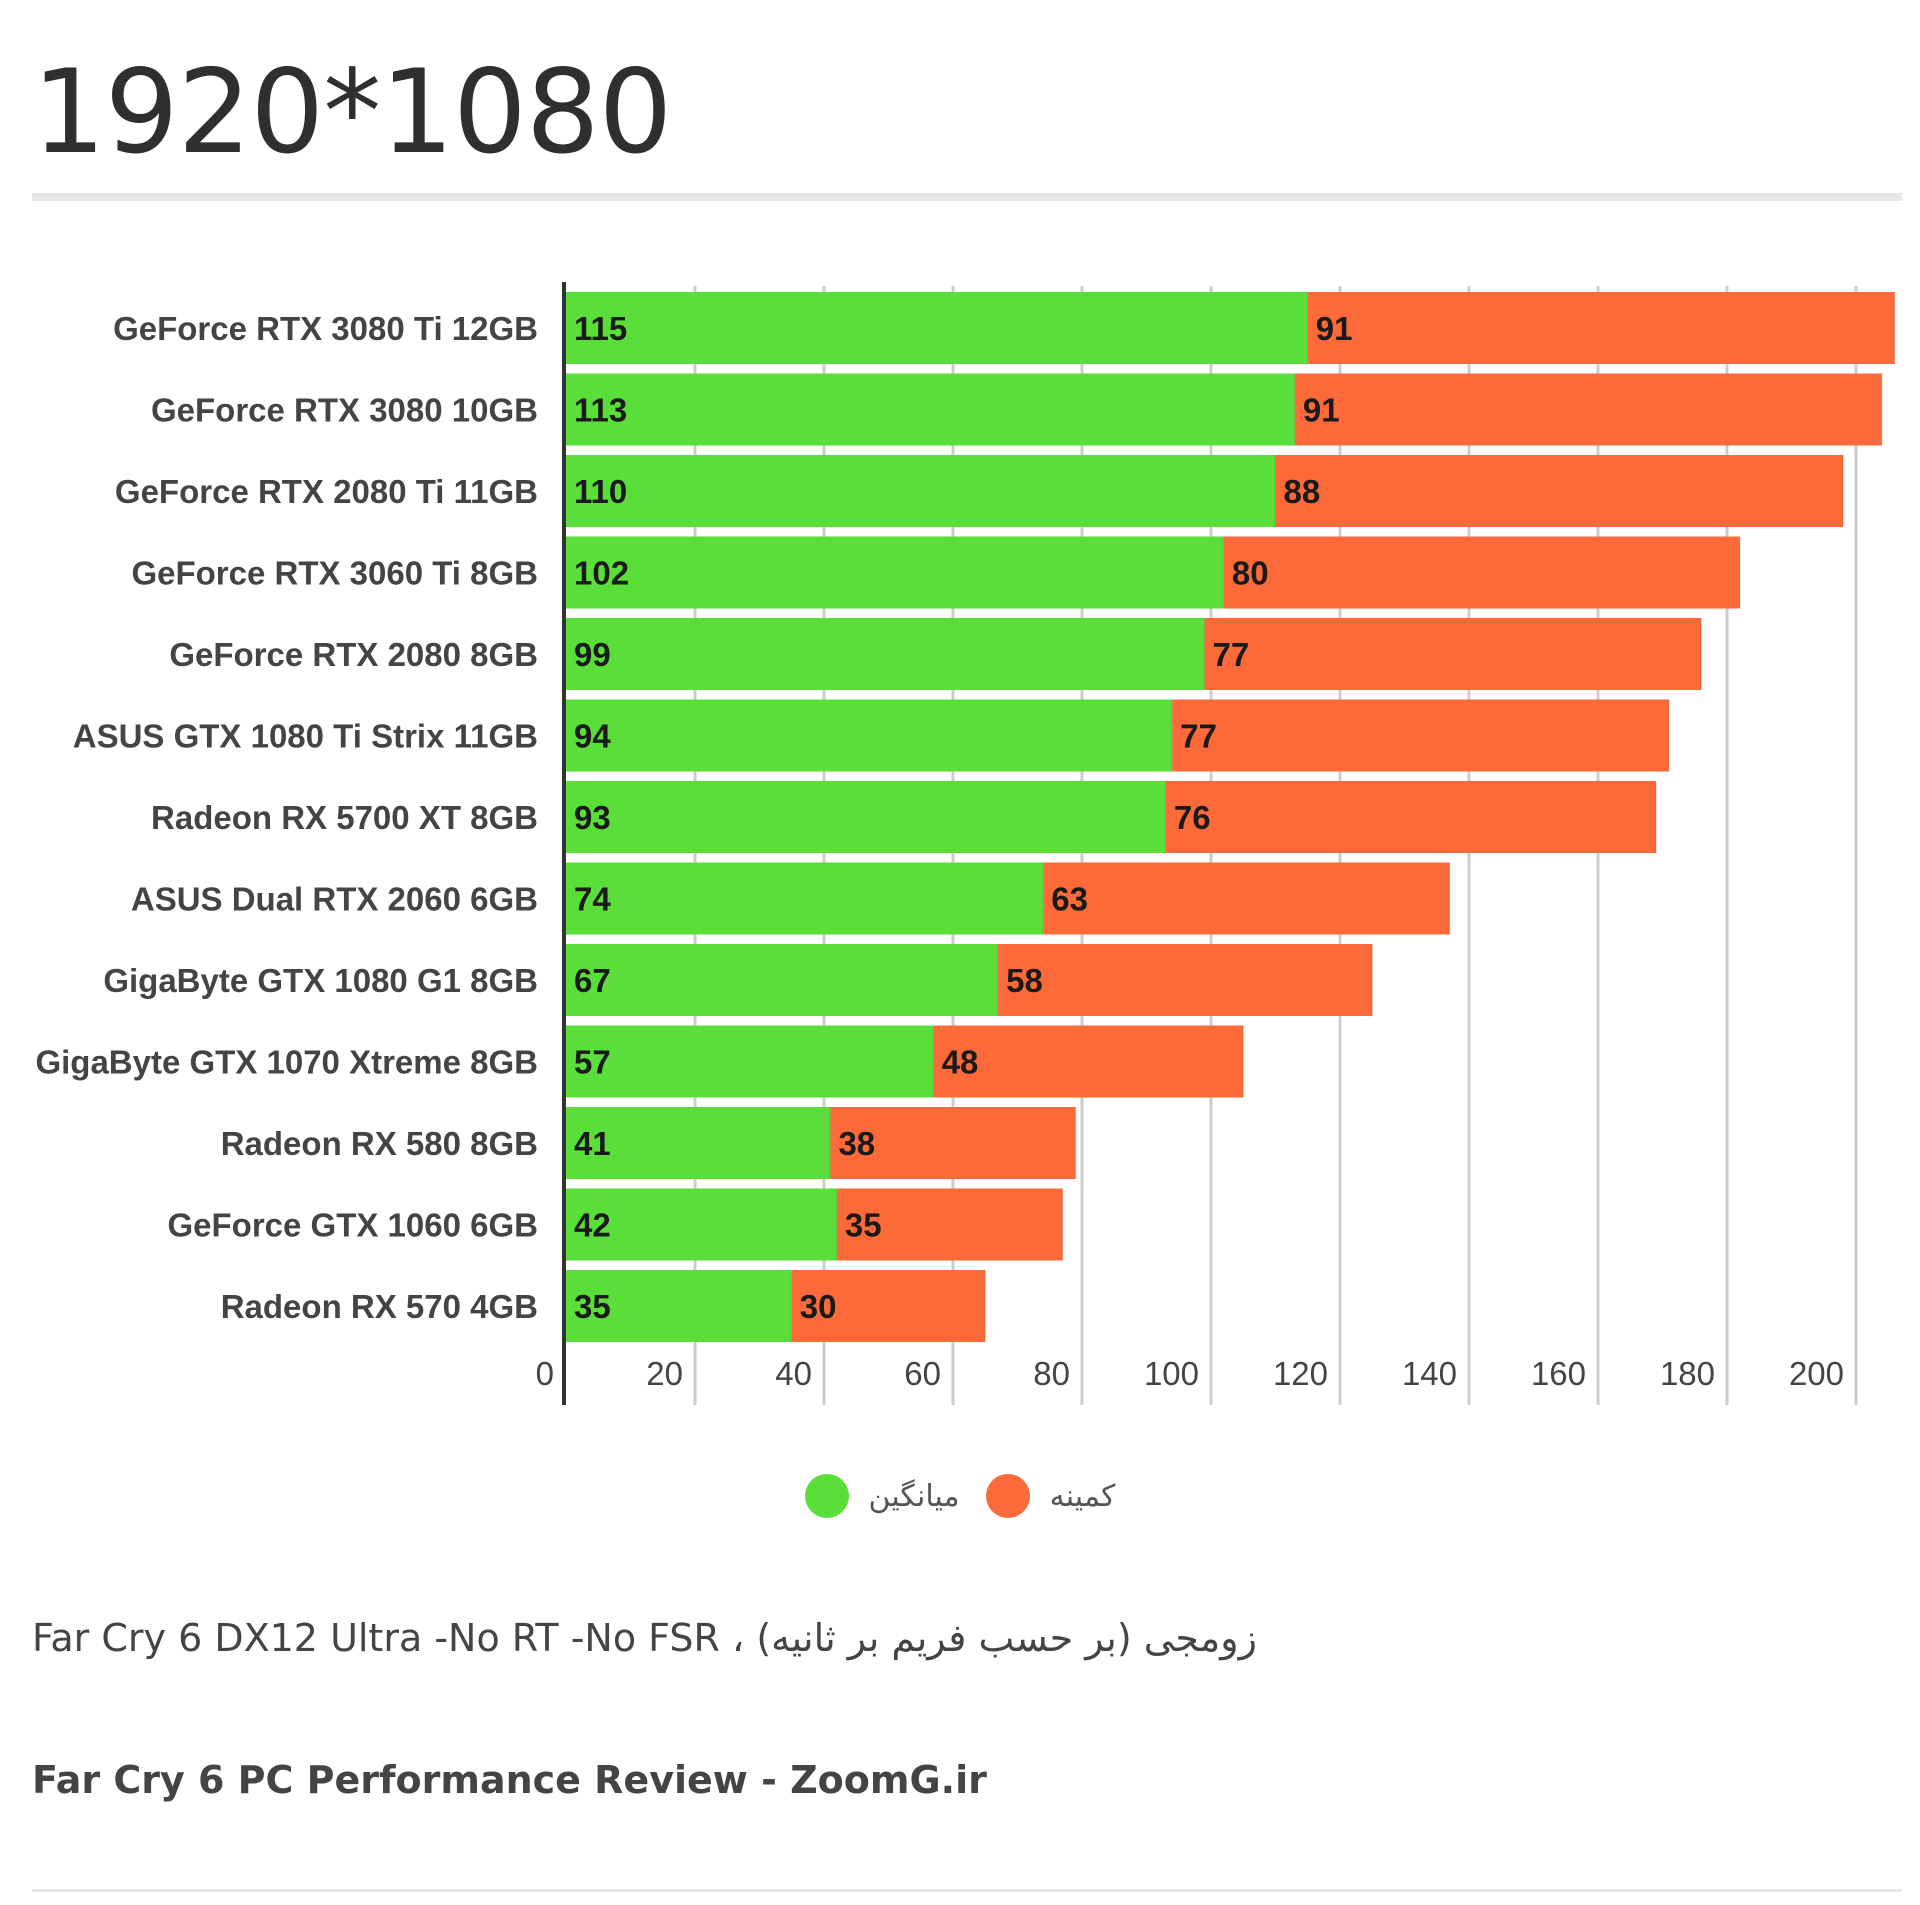 The height and width of the screenshot is (1905, 1920). Describe the element at coordinates (1558, 1373) in the screenshot. I see `x-tick-label: 160` at that location.